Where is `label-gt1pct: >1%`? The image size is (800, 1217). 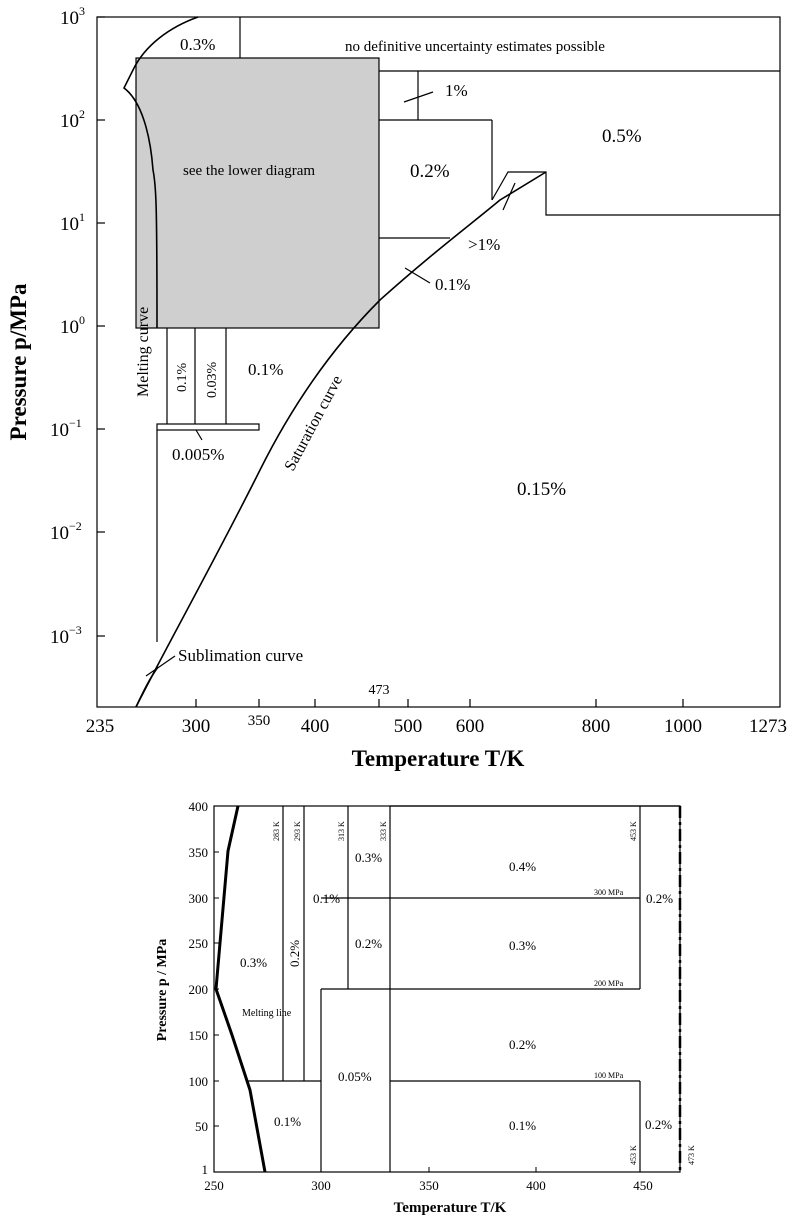 label-gt1pct: >1% is located at coordinates (484, 244).